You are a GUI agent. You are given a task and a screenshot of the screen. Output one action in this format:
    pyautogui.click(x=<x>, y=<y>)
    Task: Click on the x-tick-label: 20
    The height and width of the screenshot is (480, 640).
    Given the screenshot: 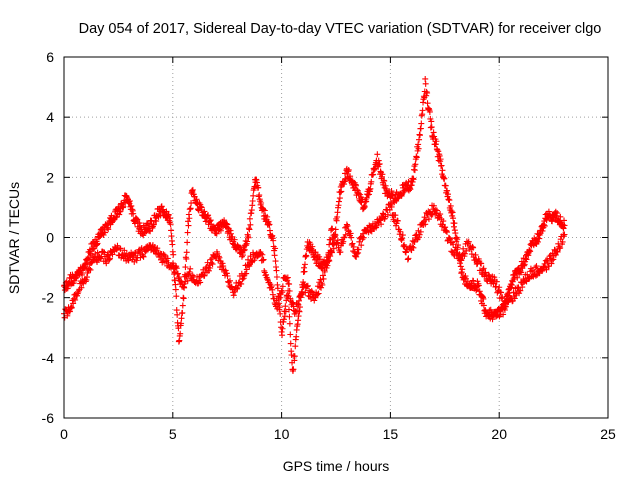 What is the action you would take?
    pyautogui.click(x=499, y=434)
    